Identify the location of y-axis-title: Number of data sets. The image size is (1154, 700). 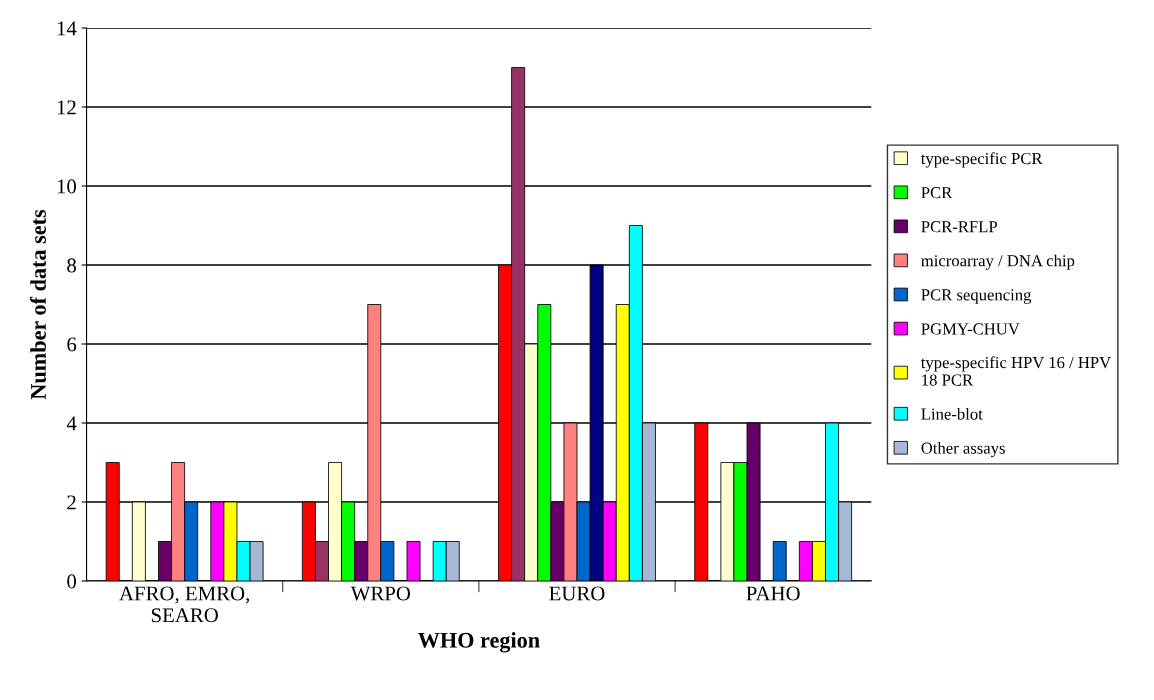
(38, 304).